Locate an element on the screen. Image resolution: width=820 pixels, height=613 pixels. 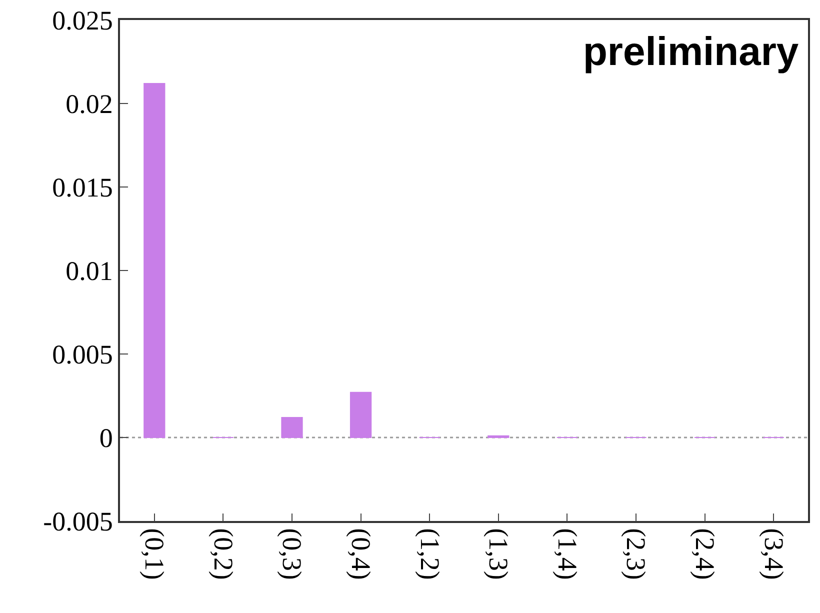
y-tick-label: -0.005 is located at coordinates (78, 521).